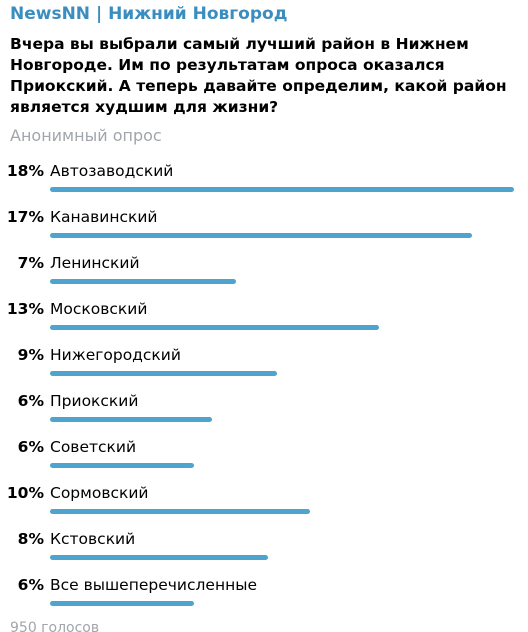 This screenshot has height=632, width=528. What do you see at coordinates (99, 309) in the screenshot?
I see `option-label: Московский` at bounding box center [99, 309].